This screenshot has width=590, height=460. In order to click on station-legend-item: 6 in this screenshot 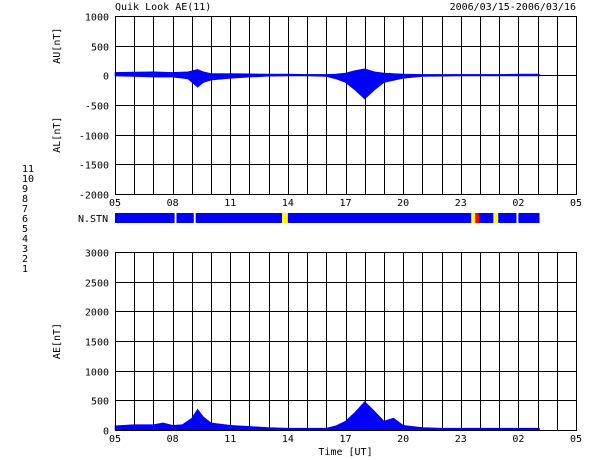, I will do `click(25, 219)`.